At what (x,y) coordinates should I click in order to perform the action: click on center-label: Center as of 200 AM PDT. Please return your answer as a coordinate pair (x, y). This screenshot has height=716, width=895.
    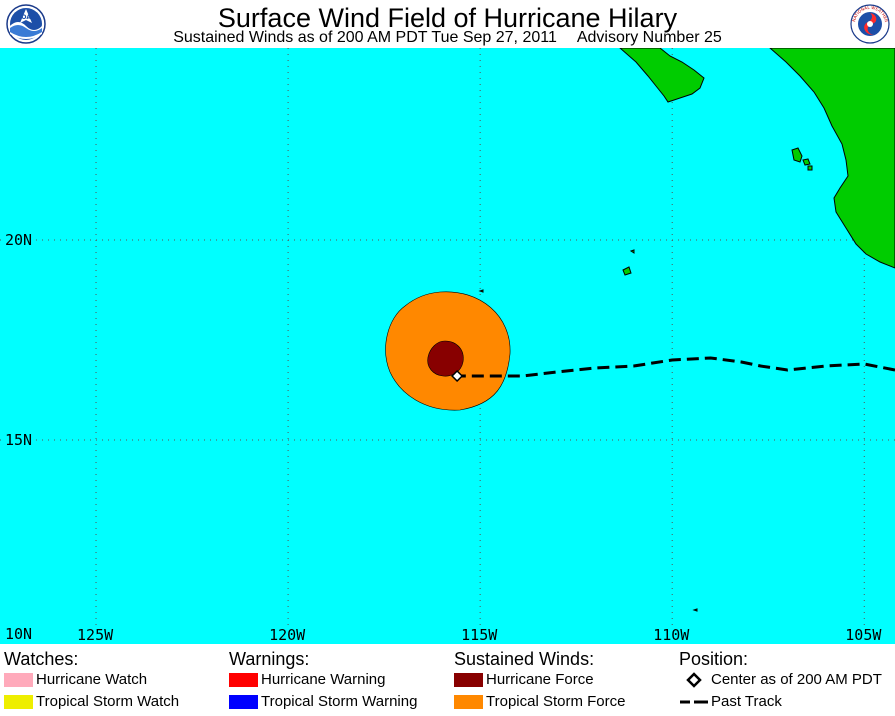
    Looking at the image, I should click on (796, 679).